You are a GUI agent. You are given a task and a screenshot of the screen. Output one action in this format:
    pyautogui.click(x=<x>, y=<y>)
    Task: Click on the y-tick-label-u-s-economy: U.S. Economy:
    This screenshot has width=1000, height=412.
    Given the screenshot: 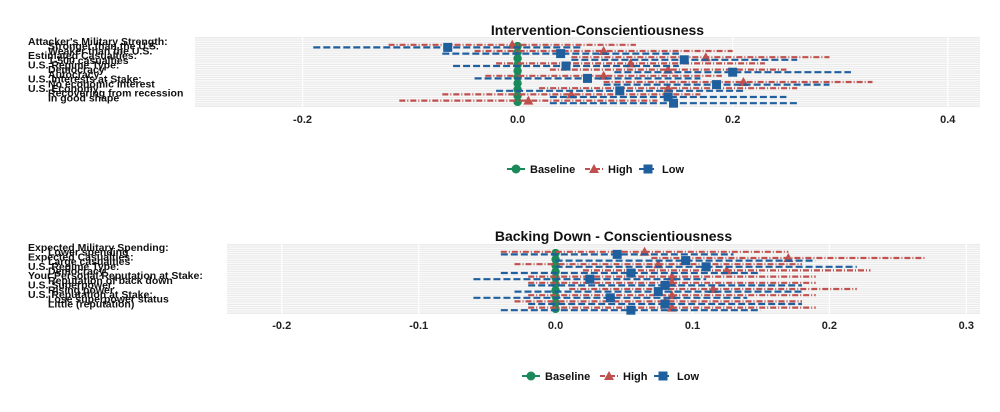 What is the action you would take?
    pyautogui.click(x=65, y=89)
    